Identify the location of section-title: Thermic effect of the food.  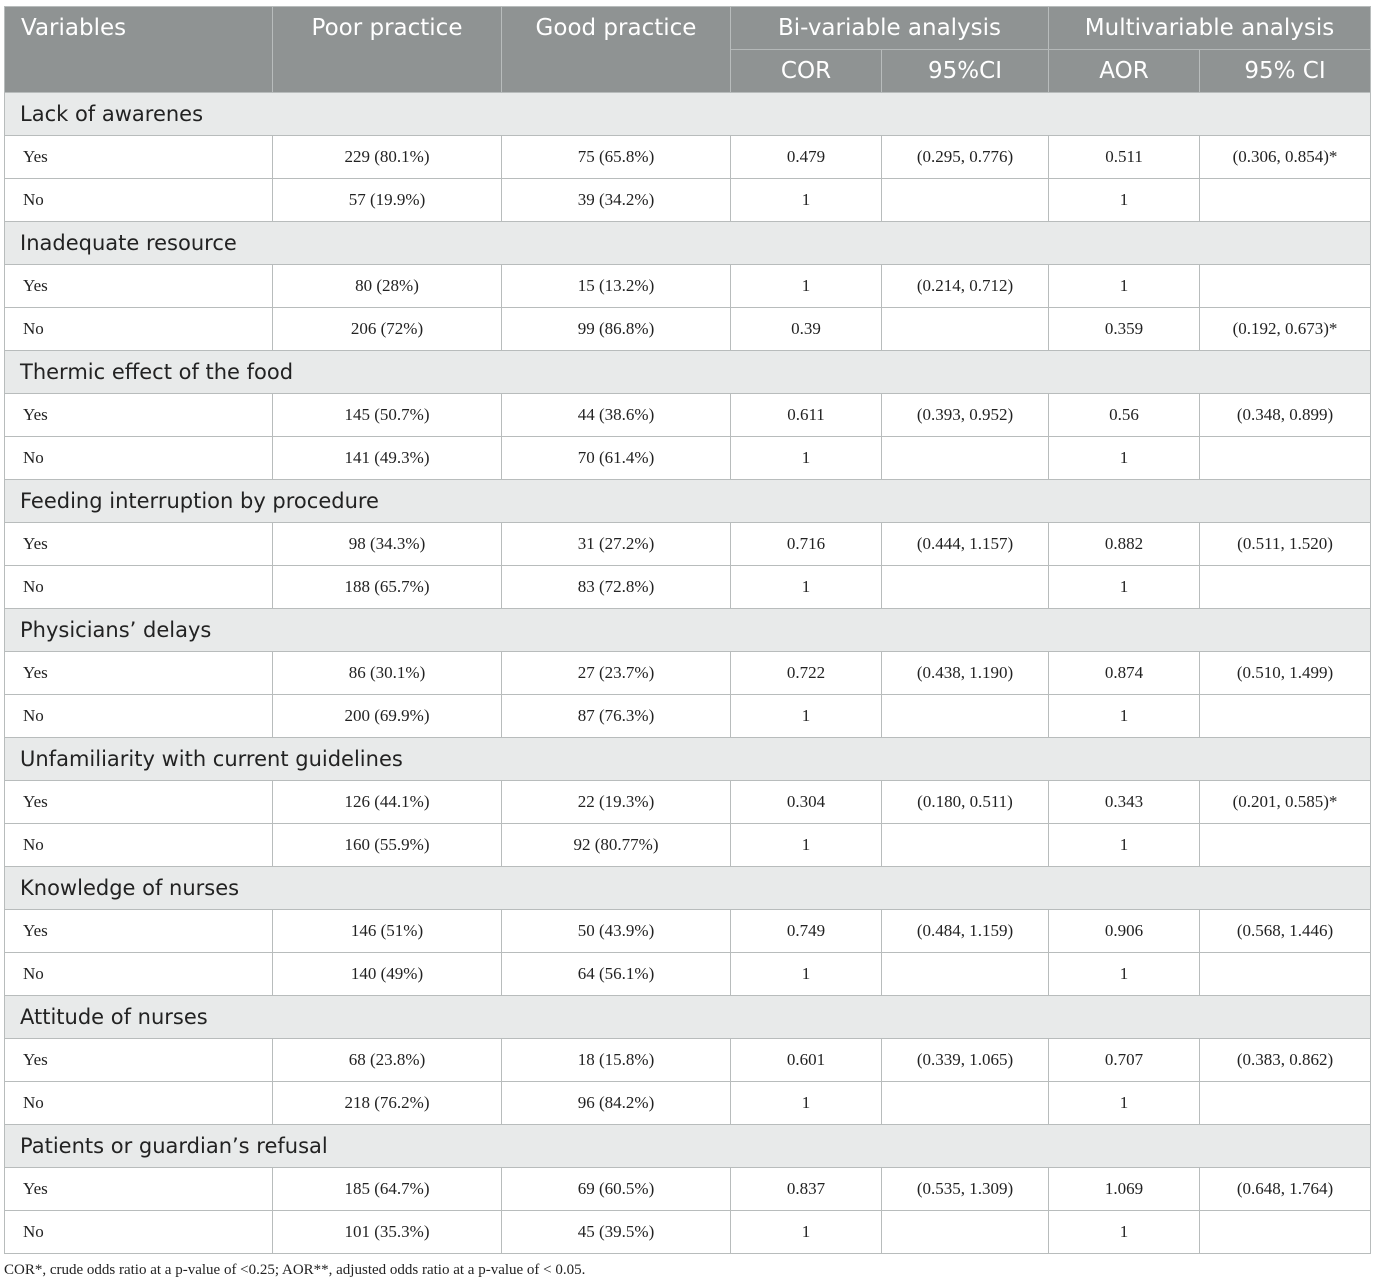
(687, 372).